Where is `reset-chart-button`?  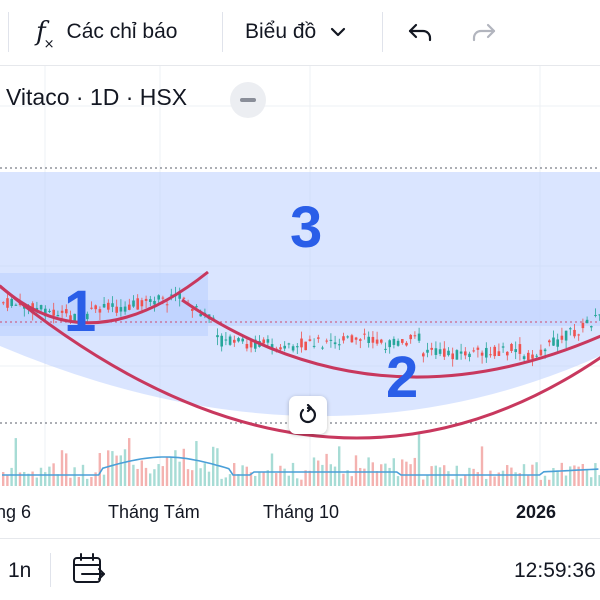 reset-chart-button is located at coordinates (308, 415).